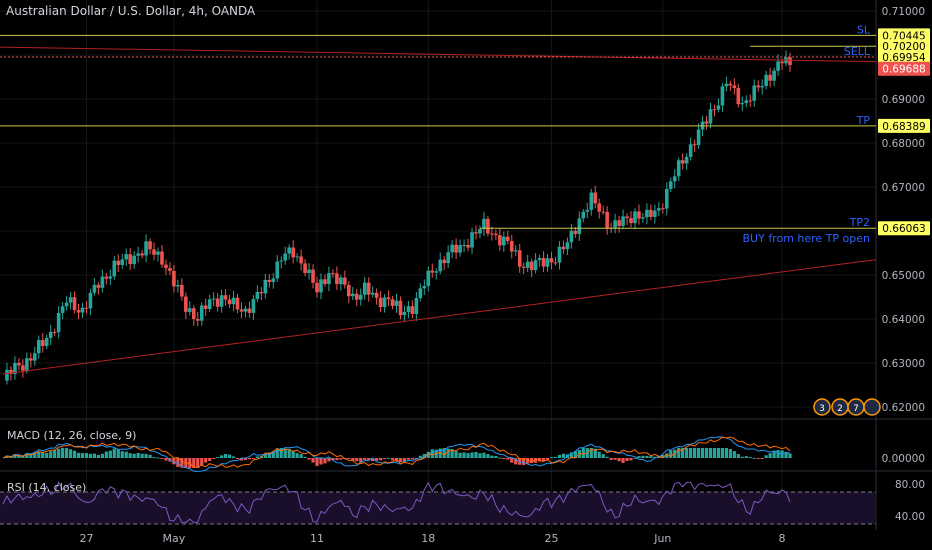  I want to click on resistance-line, so click(438, 54).